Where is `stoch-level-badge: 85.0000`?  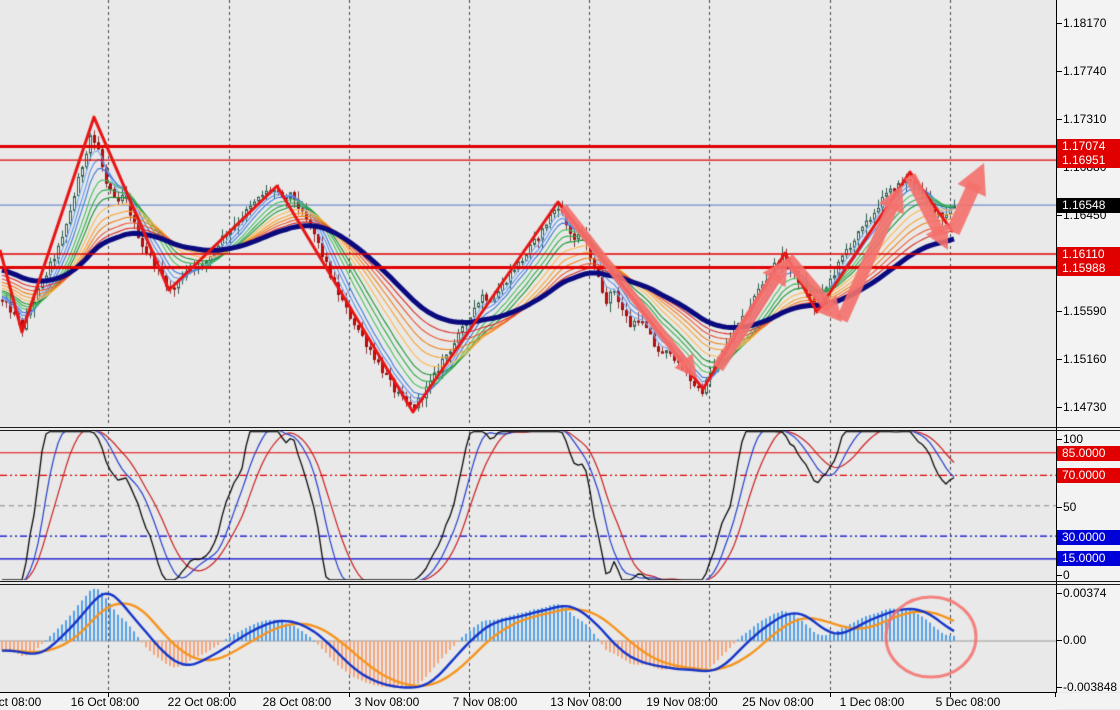
stoch-level-badge: 85.0000 is located at coordinates (1088, 453).